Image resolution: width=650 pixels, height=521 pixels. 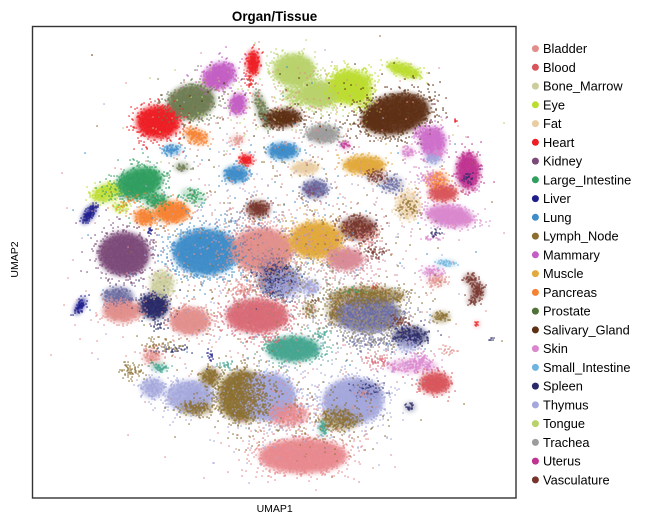 What do you see at coordinates (571, 254) in the screenshot?
I see `svg-text: Mammary` at bounding box center [571, 254].